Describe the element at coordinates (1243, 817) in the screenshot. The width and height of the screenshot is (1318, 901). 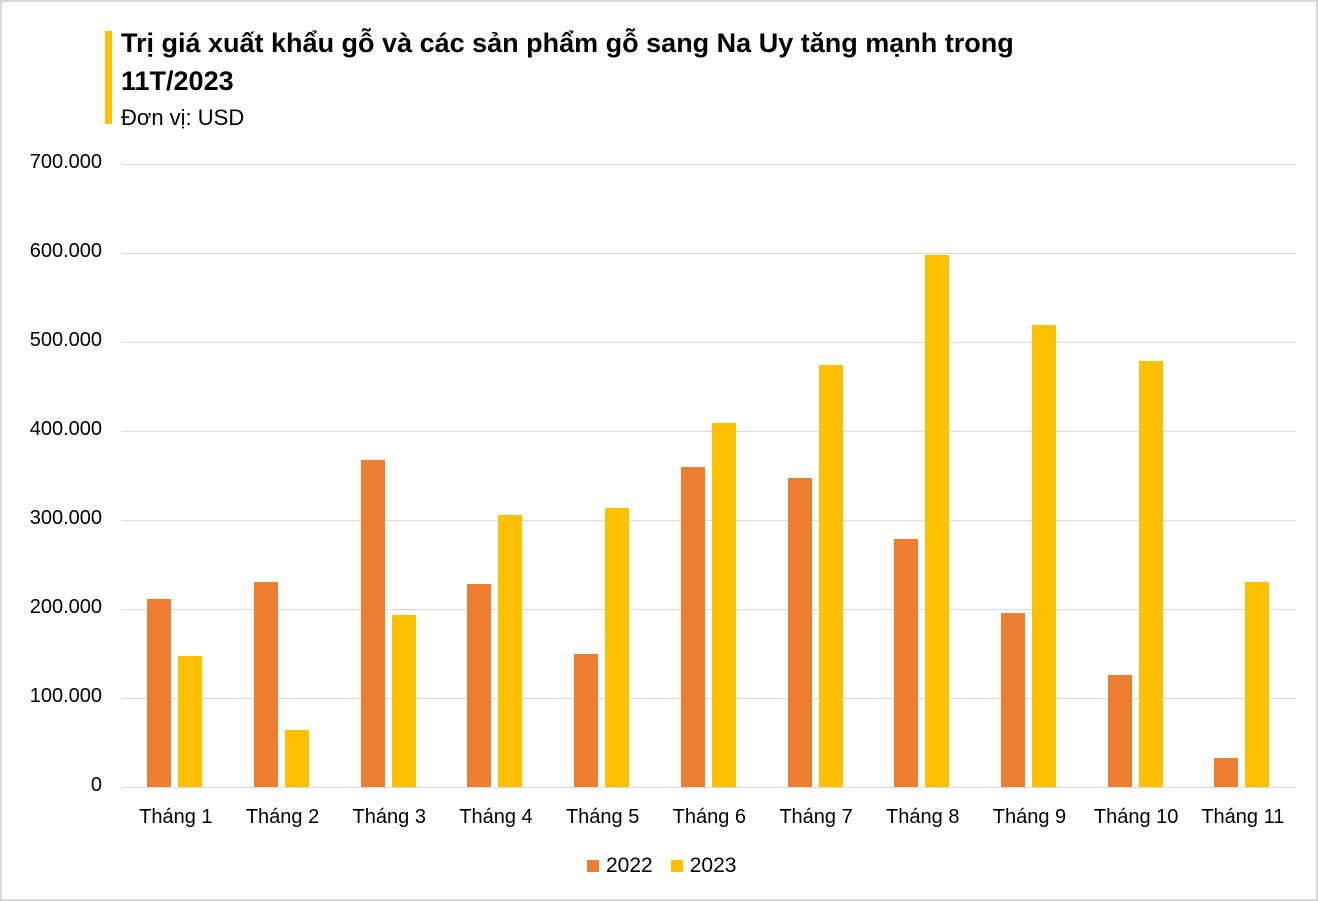
I see `x-tick-label: Tháng 11` at that location.